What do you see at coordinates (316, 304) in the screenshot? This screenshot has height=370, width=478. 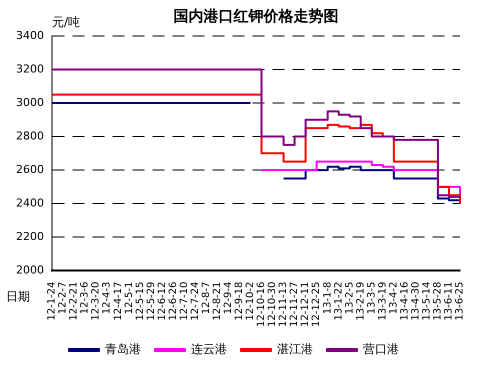 I see `x-tick-label: 12-12-25` at bounding box center [316, 304].